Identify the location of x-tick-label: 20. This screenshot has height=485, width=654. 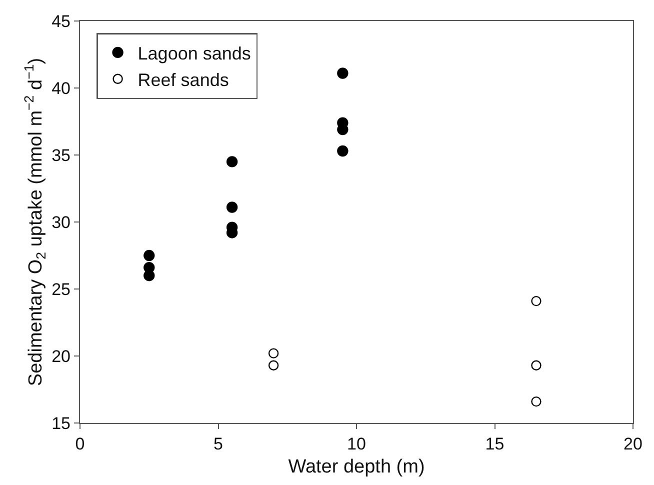
(633, 444).